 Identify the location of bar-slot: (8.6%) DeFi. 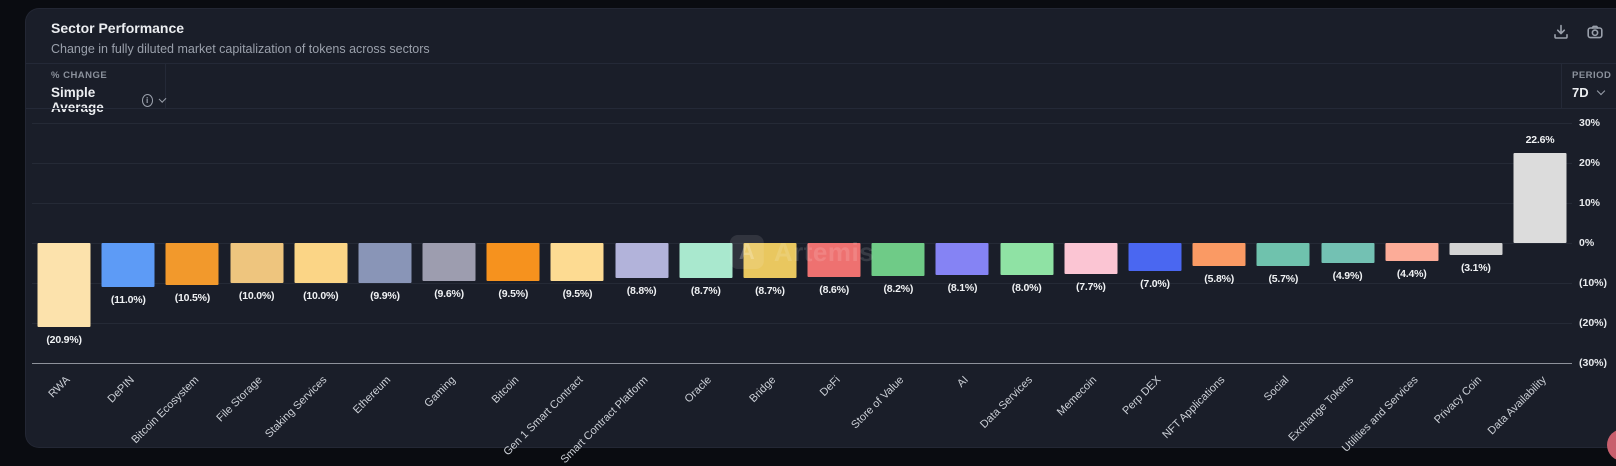
(834, 286).